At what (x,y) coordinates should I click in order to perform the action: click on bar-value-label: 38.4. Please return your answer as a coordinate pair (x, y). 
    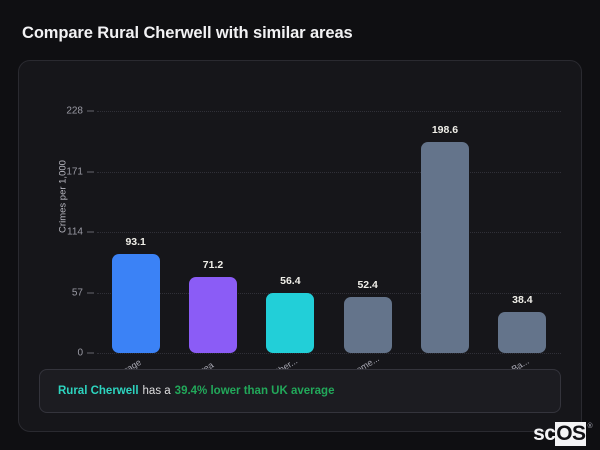
    Looking at the image, I should click on (522, 300).